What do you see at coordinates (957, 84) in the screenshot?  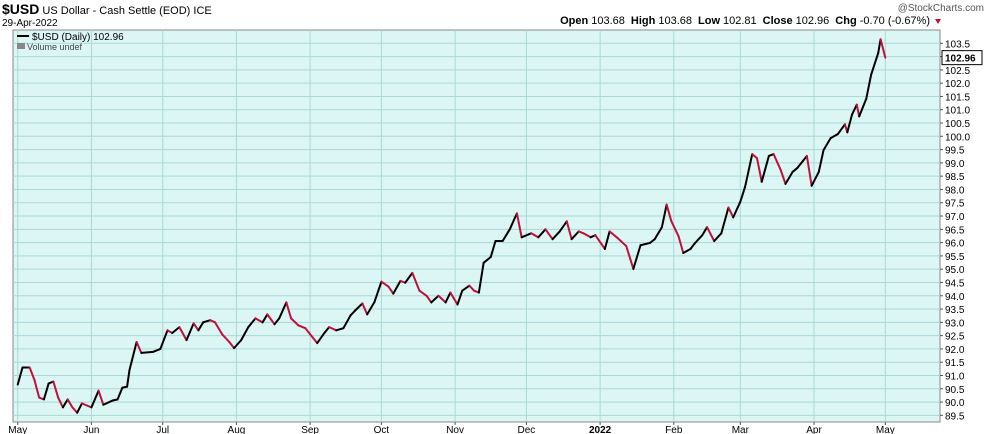 I see `y-tick-label: 102.0` at bounding box center [957, 84].